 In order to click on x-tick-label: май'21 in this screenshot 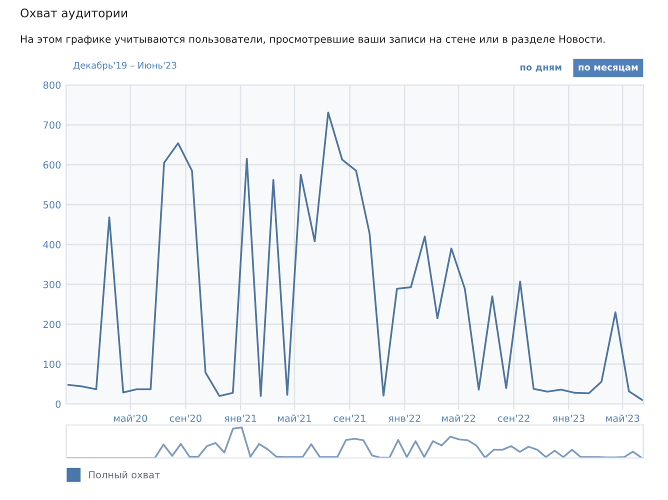, I will do `click(294, 418)`.